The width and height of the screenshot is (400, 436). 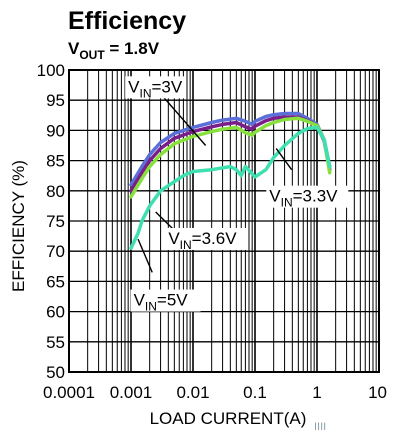 What do you see at coordinates (228, 418) in the screenshot?
I see `x-axis-title: LOAD CURRENT(A)` at bounding box center [228, 418].